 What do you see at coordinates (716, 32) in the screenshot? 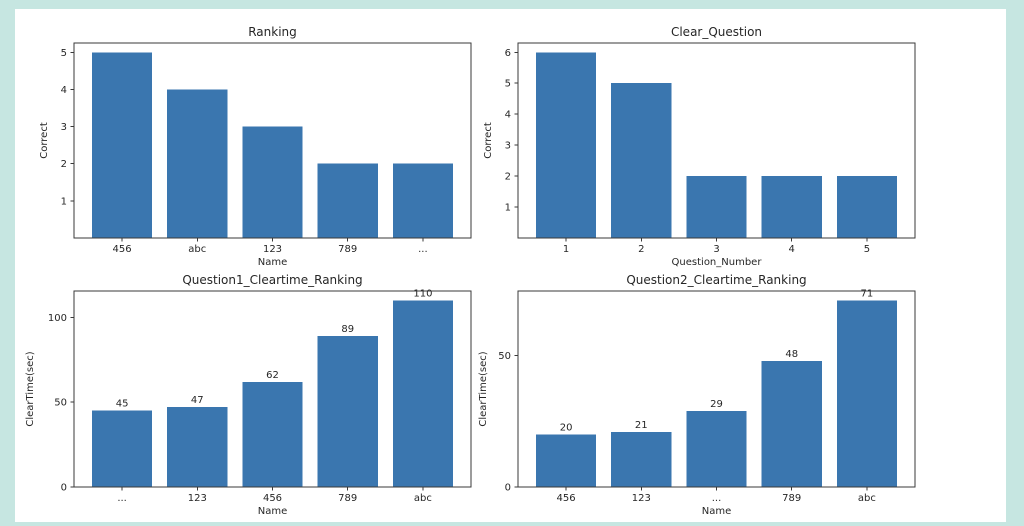
I see `chart-title: Clear_Question` at bounding box center [716, 32].